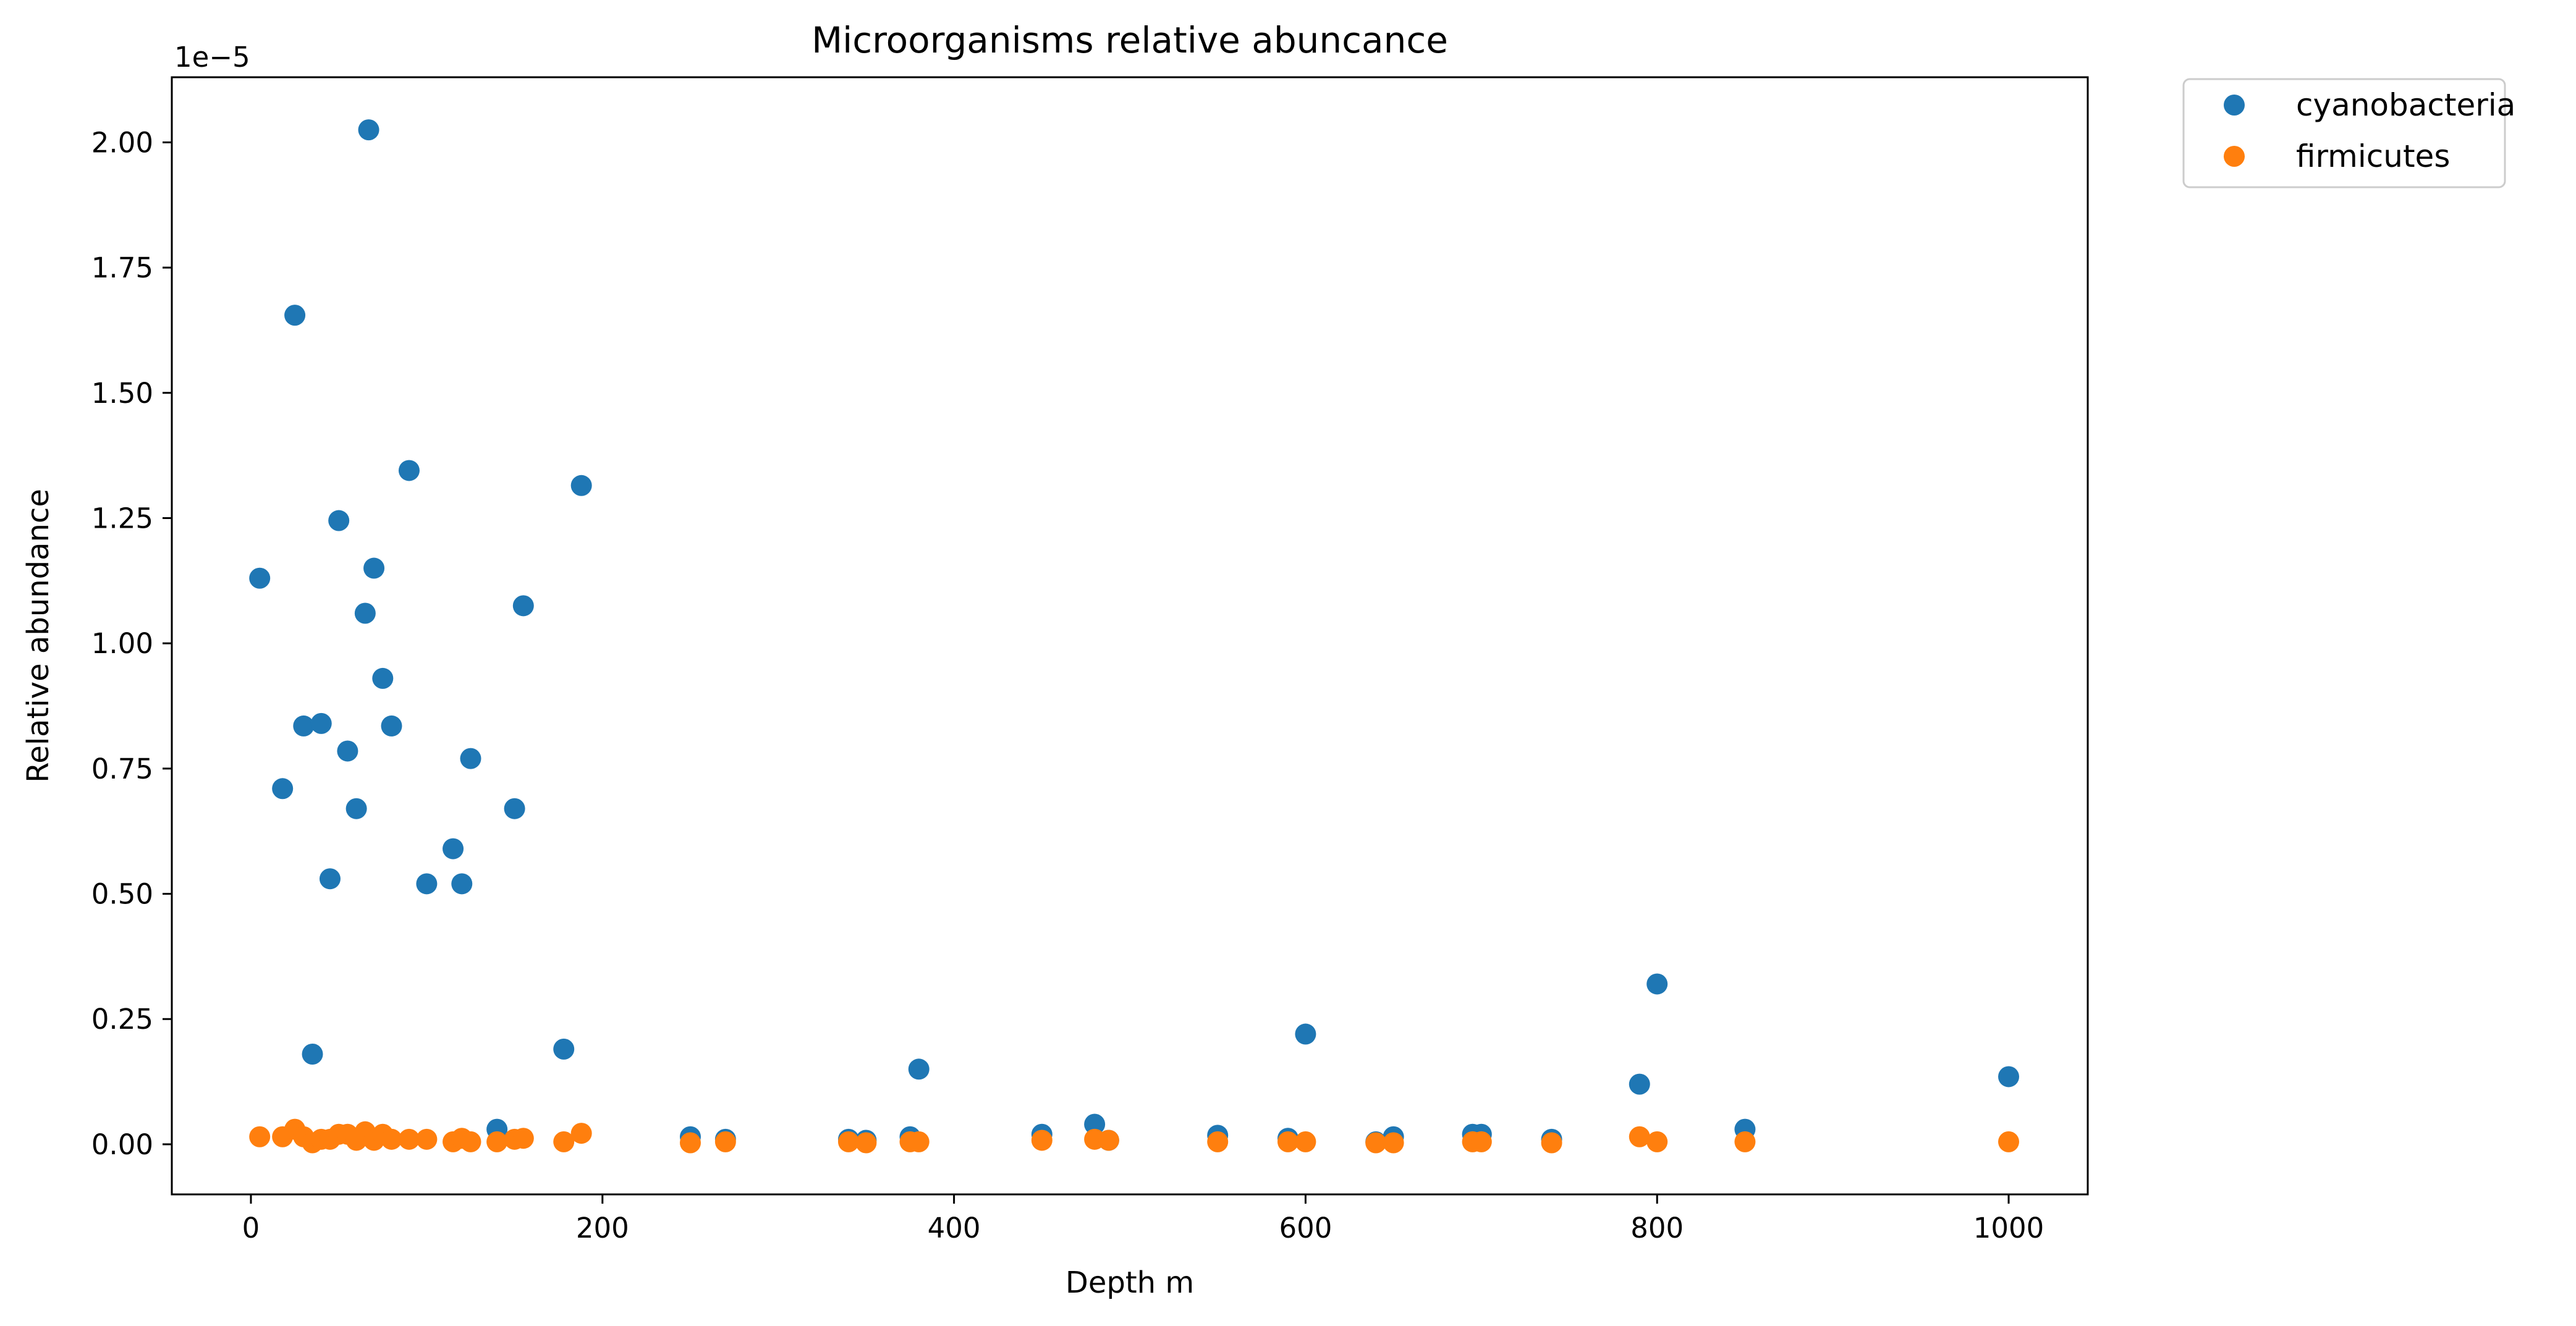 This screenshot has width=2576, height=1326. I want to click on y-tick-label: 1.50, so click(122, 394).